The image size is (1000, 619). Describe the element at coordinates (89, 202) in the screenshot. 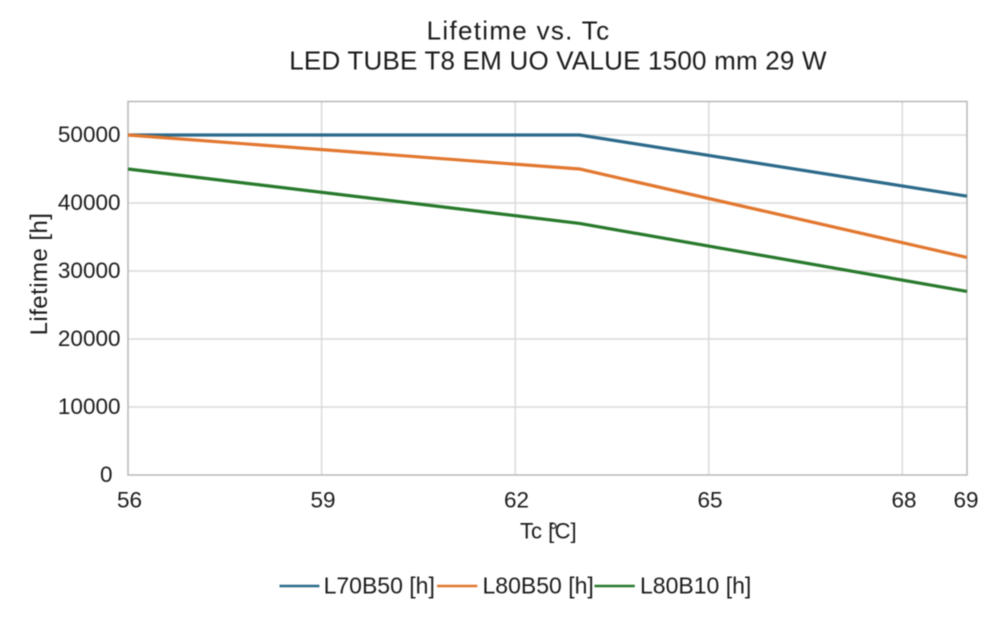

I see `svg-text: 40000` at that location.